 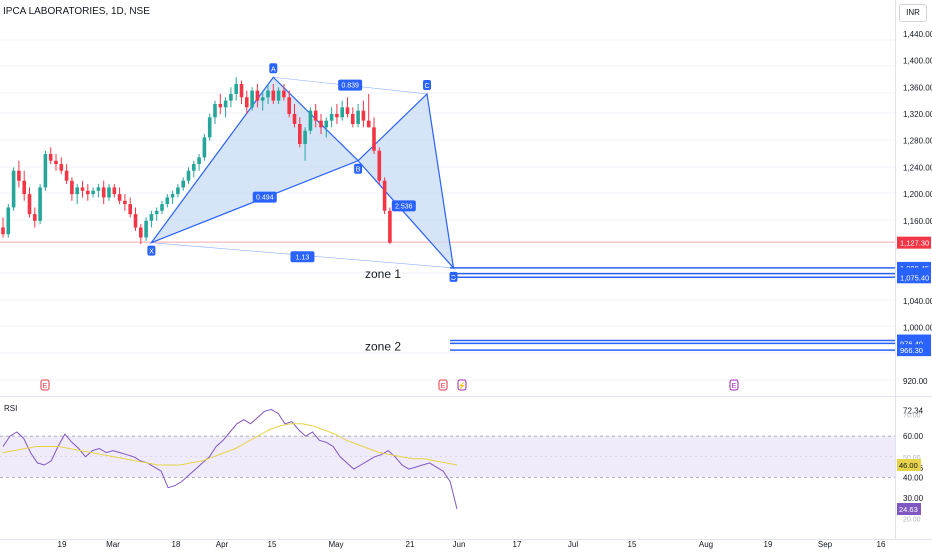 I want to click on rsi-line, so click(x=230, y=459).